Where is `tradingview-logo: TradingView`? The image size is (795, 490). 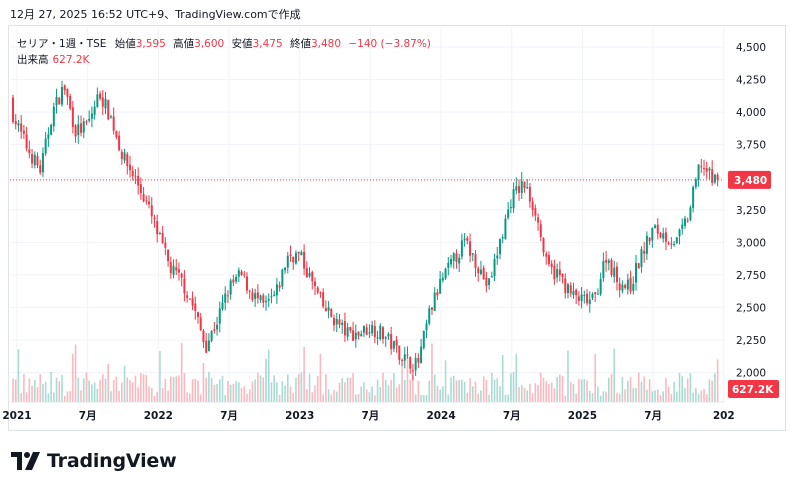
tradingview-logo: TradingView is located at coordinates (94, 461).